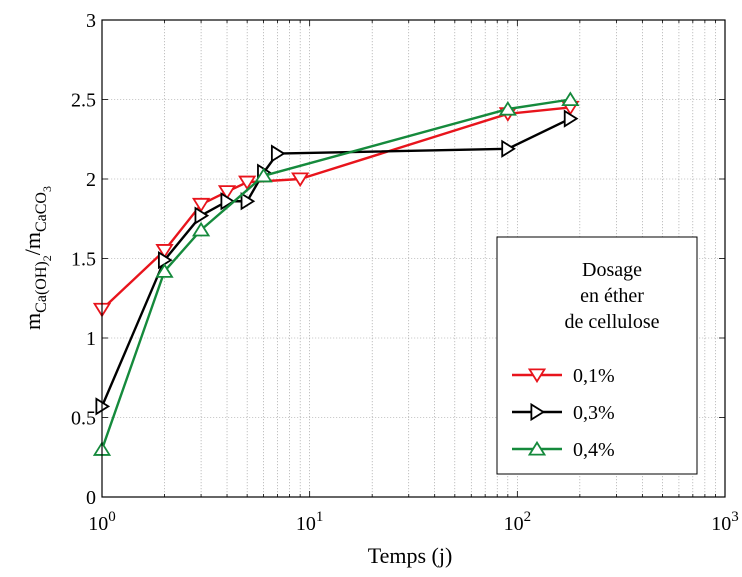  I want to click on legend-label: 0,4%, so click(594, 450).